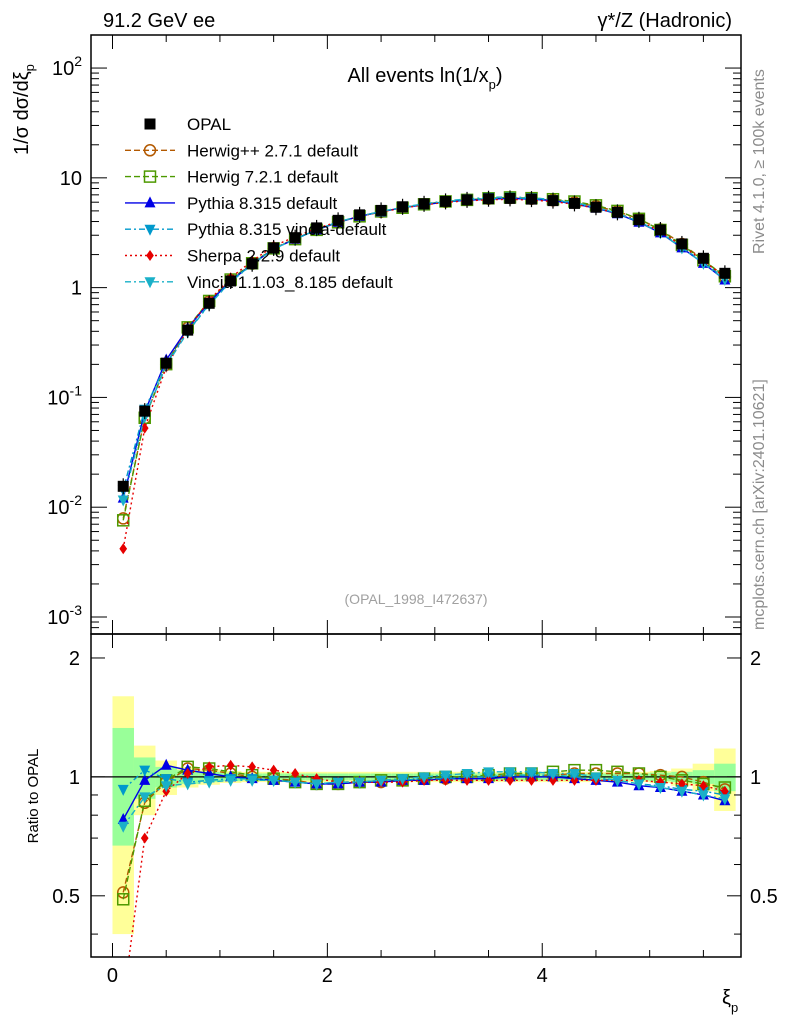  What do you see at coordinates (542, 976) in the screenshot?
I see `x-tick-label: 4` at bounding box center [542, 976].